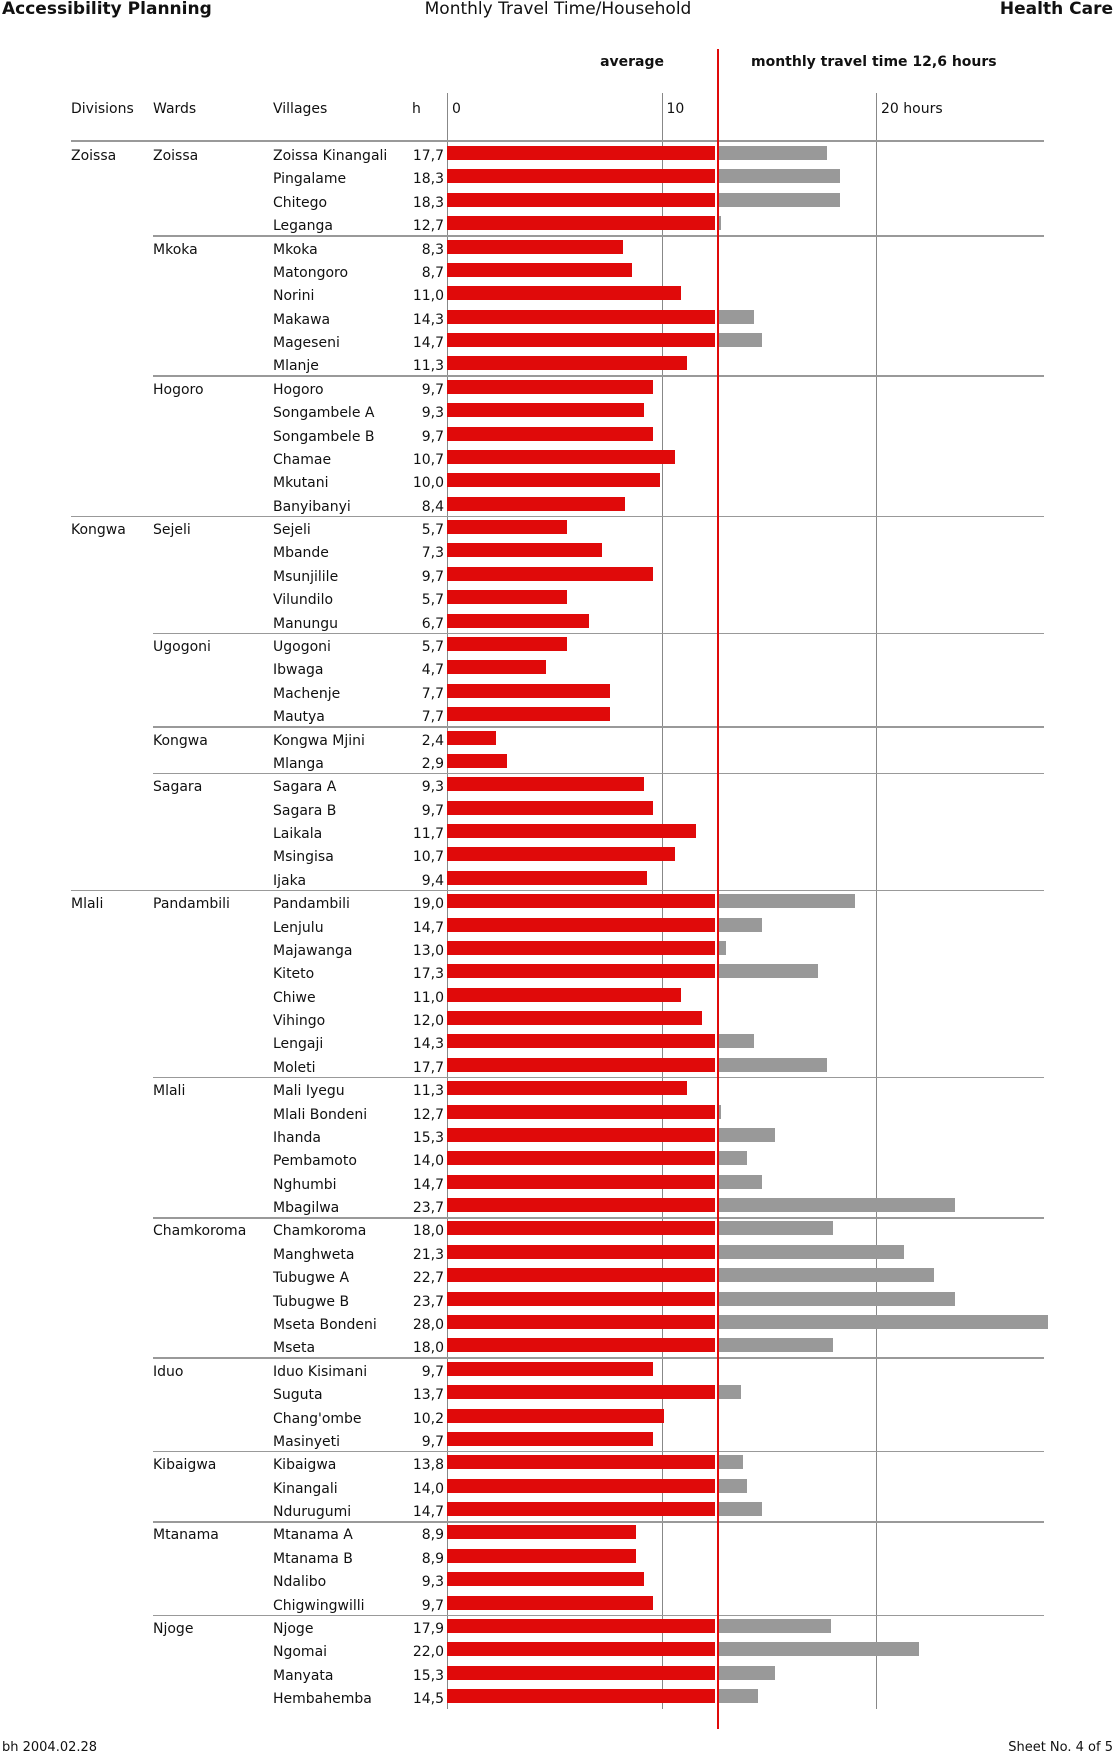 This screenshot has height=1755, width=1116. Describe the element at coordinates (172, 530) in the screenshot. I see `ward-label: Sejeli` at that location.